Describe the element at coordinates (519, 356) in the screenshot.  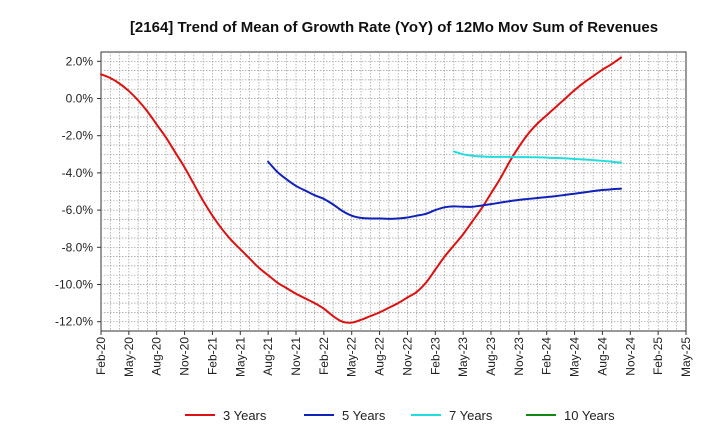
I see `x-tick-label: Nov-23` at that location.